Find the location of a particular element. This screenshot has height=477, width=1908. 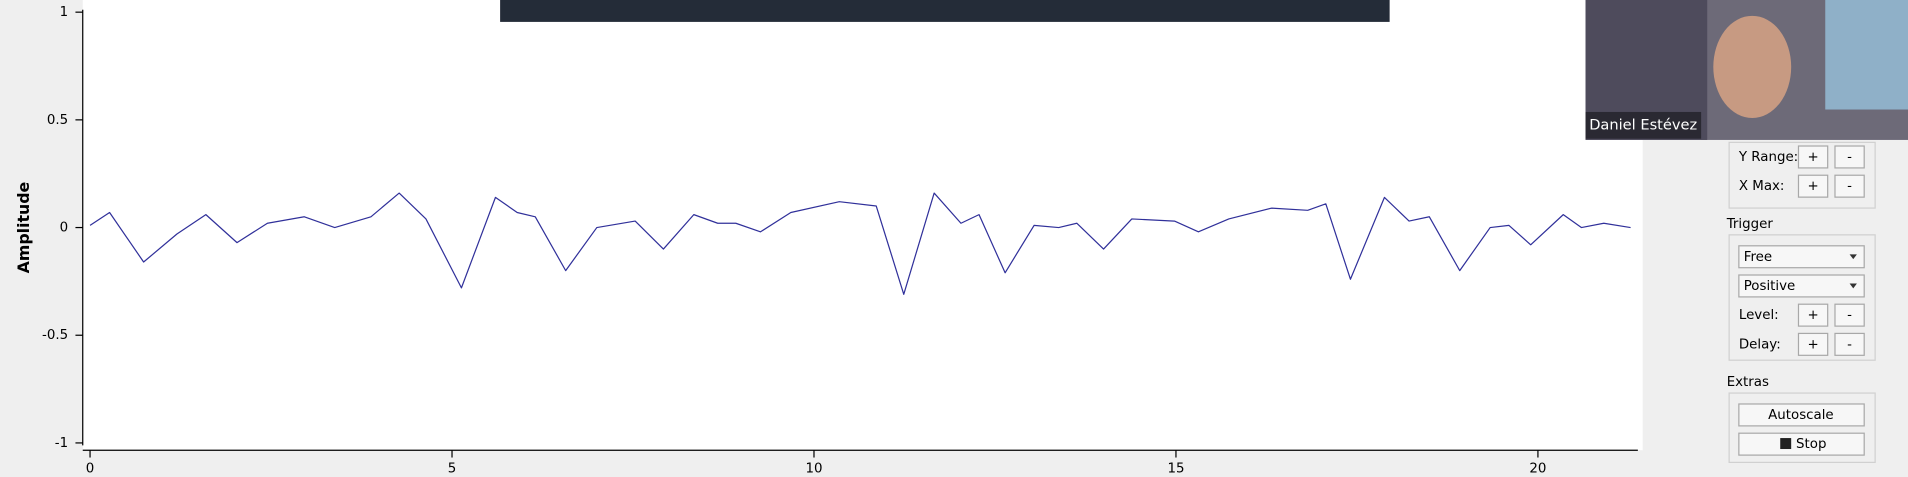

y-tick-label: 0.5 is located at coordinates (57, 120).